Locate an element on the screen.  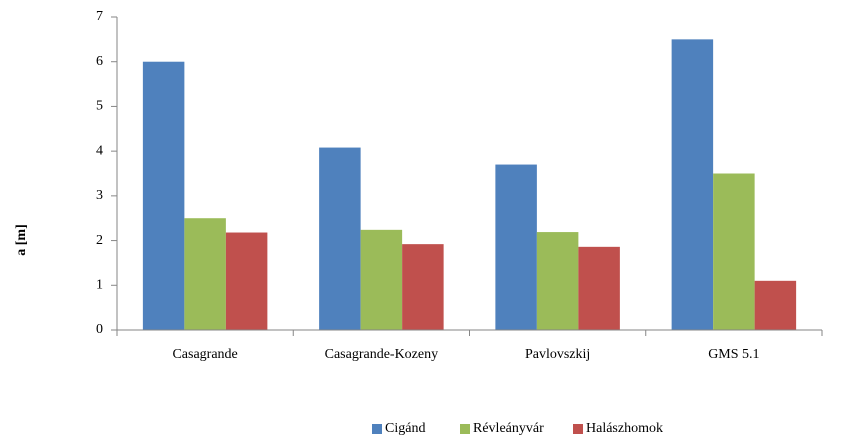
x-tick-label: Pavlovszkij is located at coordinates (557, 354).